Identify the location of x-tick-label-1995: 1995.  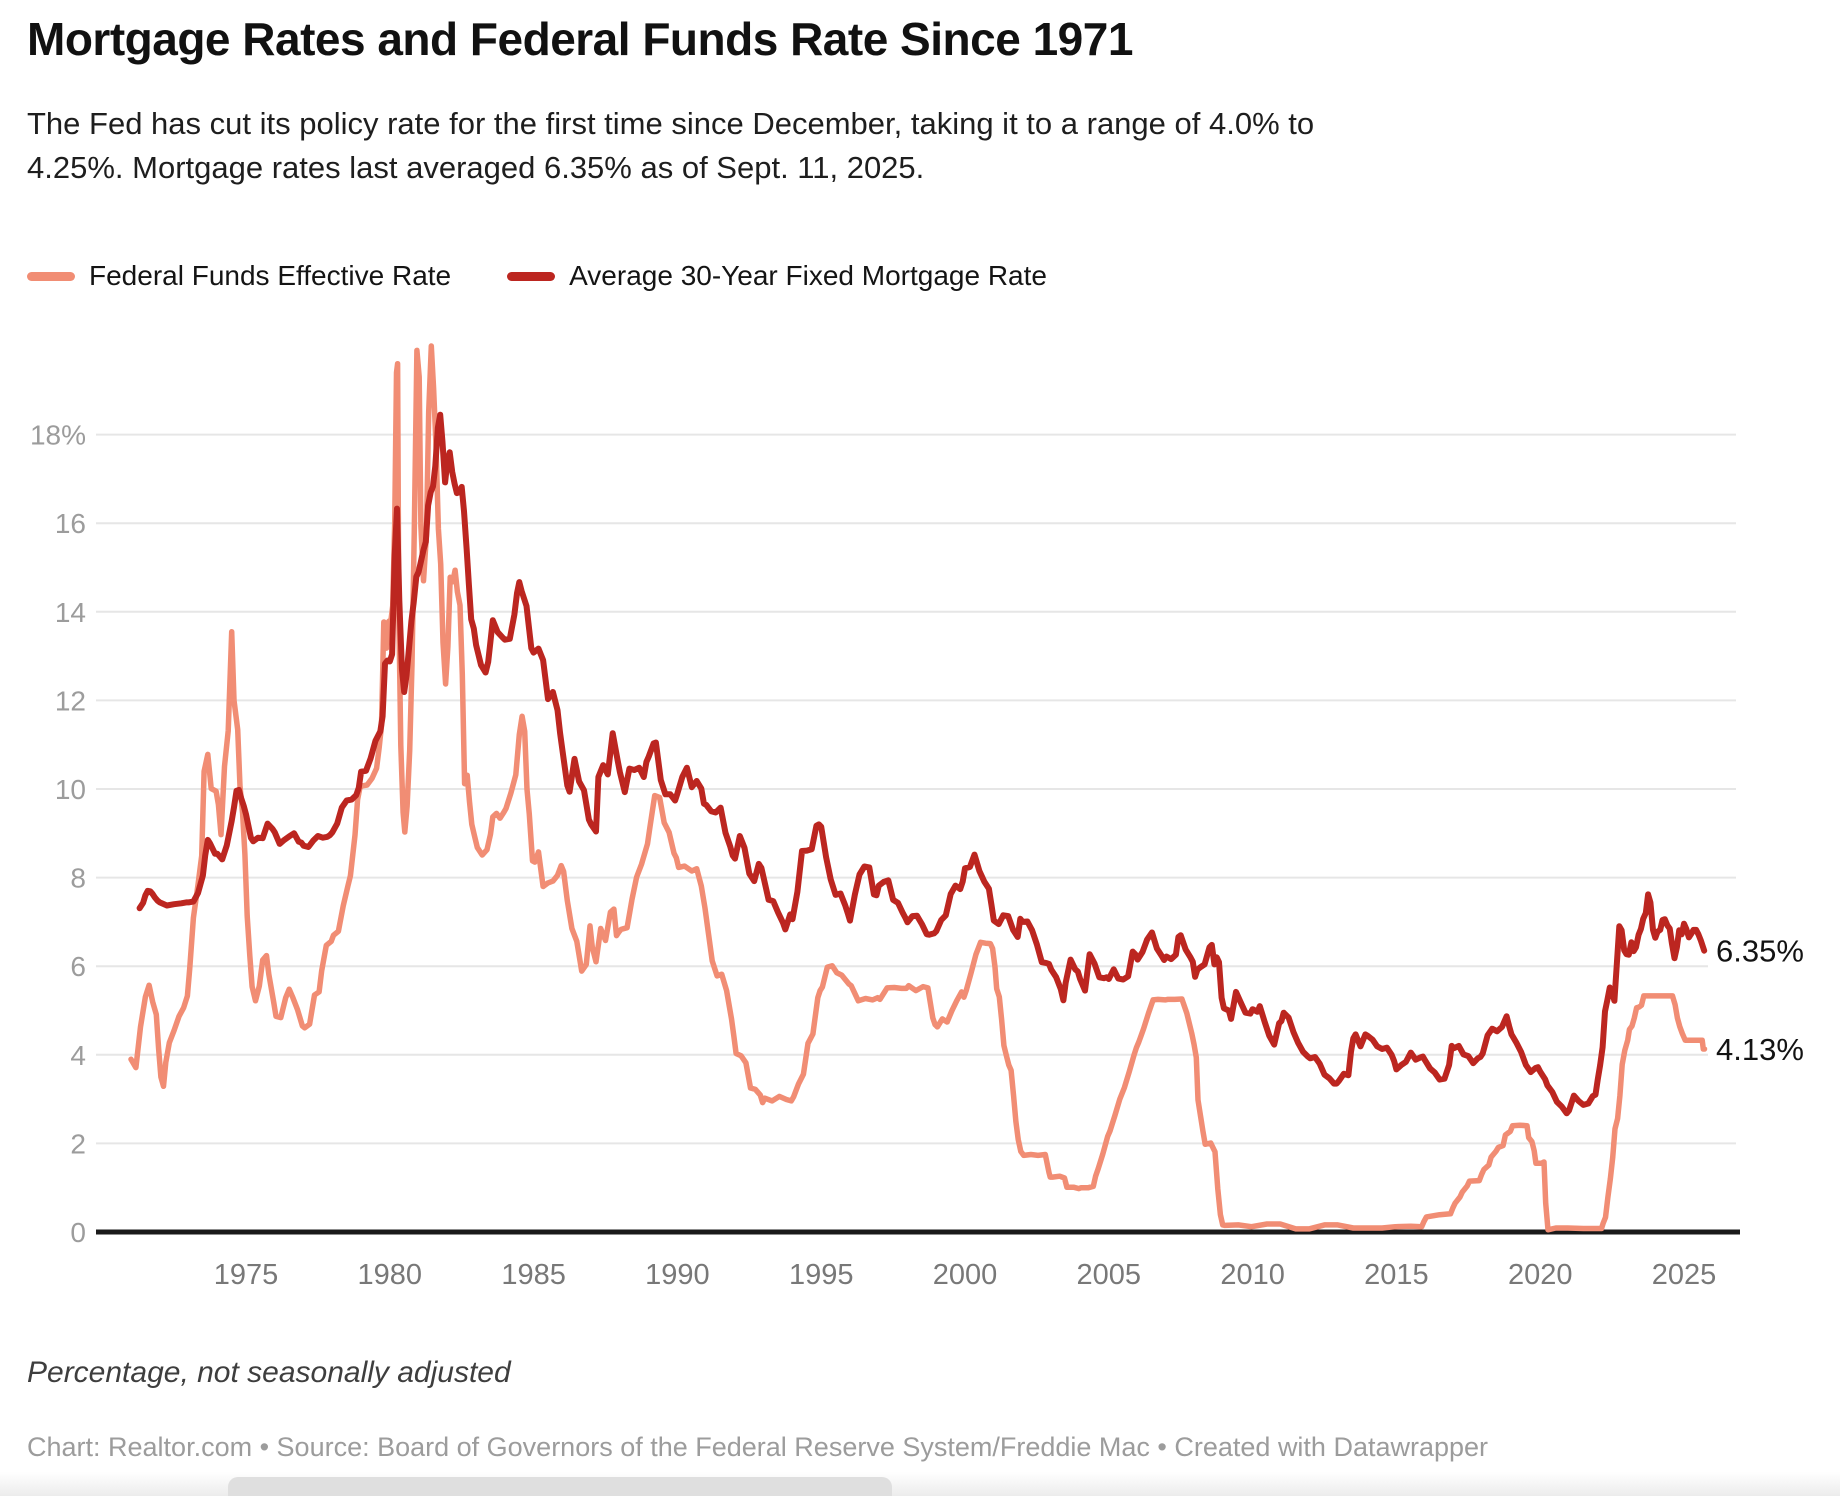
(821, 1275).